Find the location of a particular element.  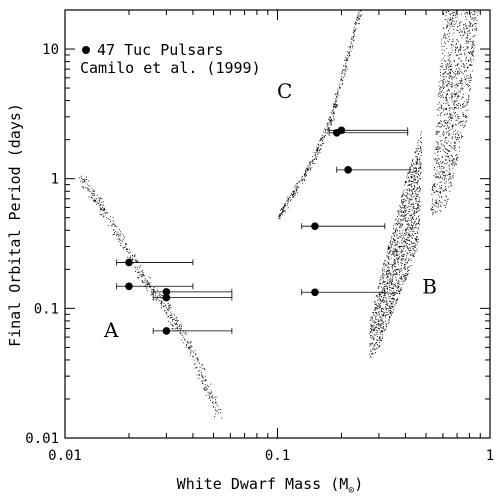

x-axis-title-main: White Dwarf Mass (M is located at coordinates (263, 484).